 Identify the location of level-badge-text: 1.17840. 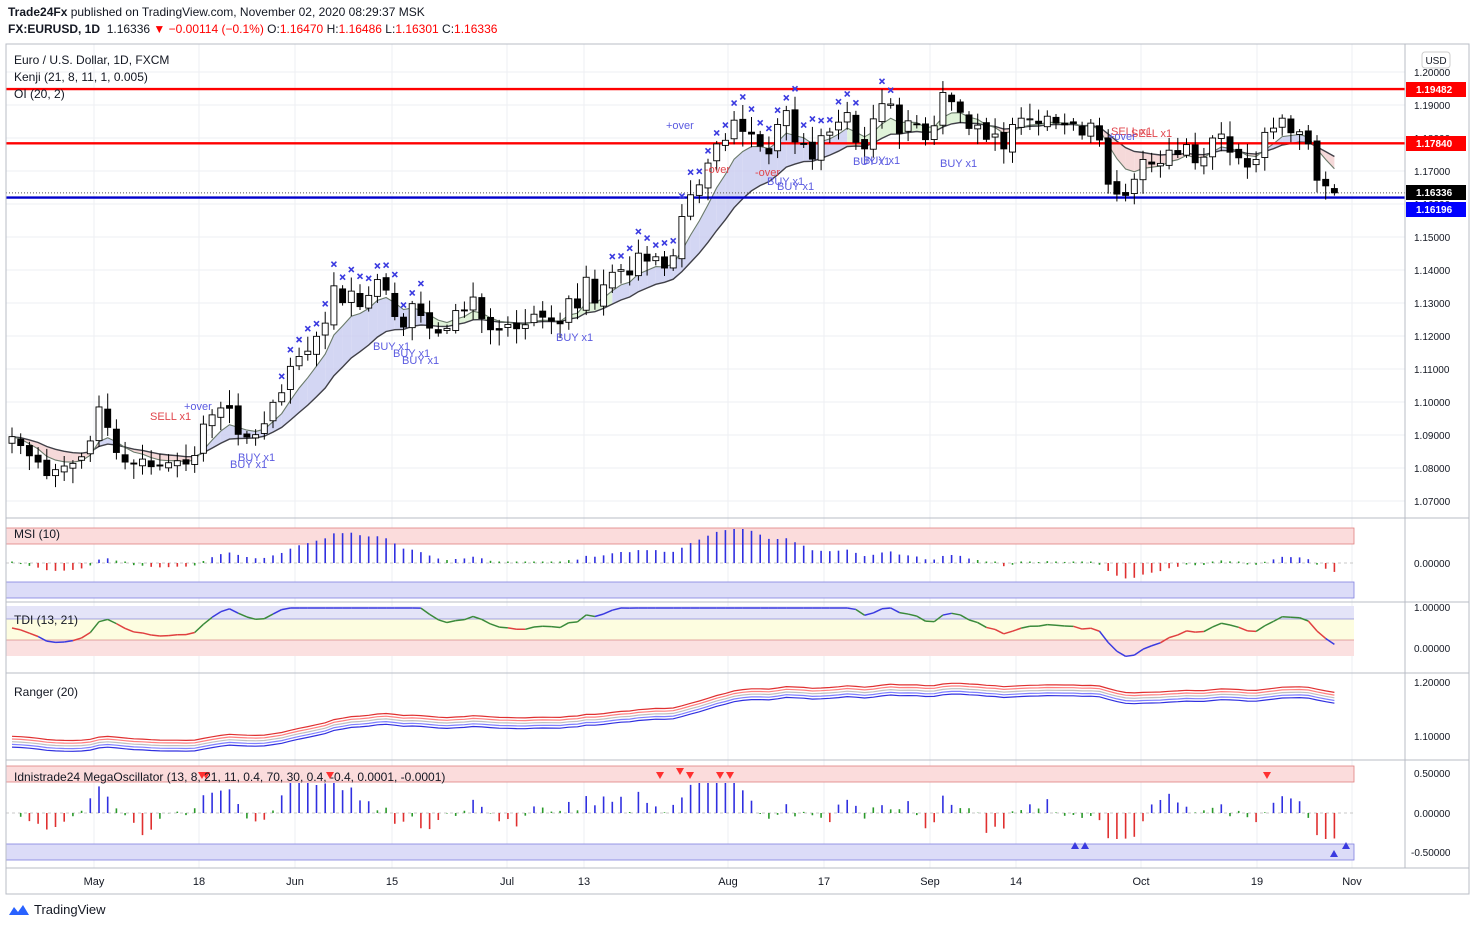
(1434, 144).